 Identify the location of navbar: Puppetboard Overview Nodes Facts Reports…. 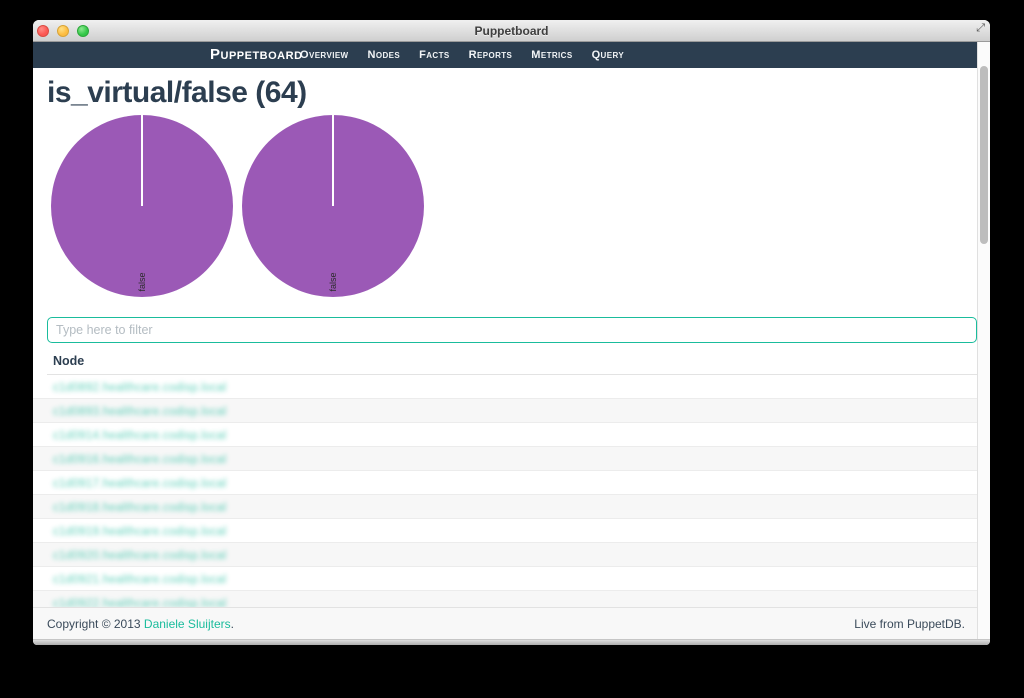
(505, 55).